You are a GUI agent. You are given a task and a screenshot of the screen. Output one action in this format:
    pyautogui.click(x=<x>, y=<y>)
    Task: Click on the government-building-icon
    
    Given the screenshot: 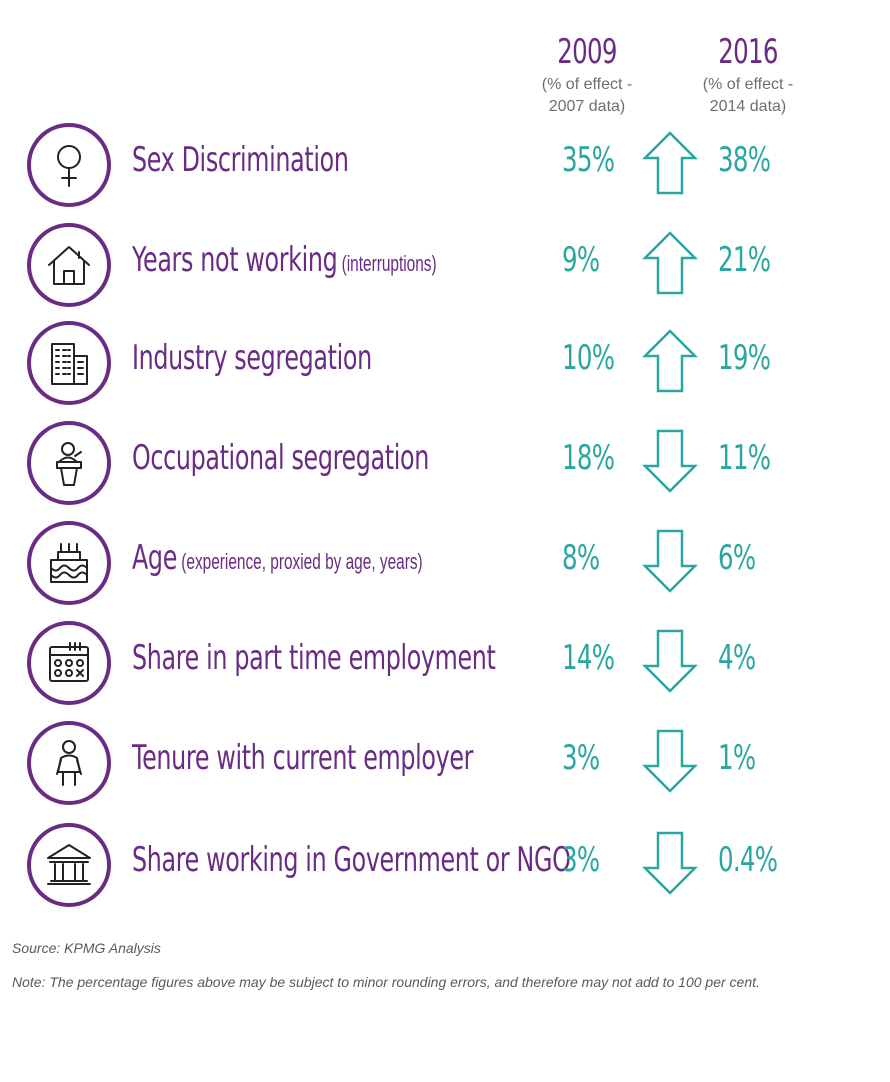 What is the action you would take?
    pyautogui.click(x=69, y=865)
    